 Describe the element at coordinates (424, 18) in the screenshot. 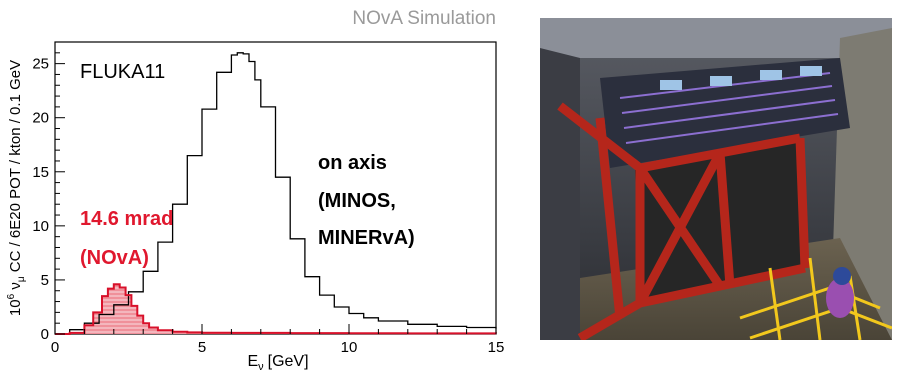

I see `figure-tag: NOvA Simulation` at that location.